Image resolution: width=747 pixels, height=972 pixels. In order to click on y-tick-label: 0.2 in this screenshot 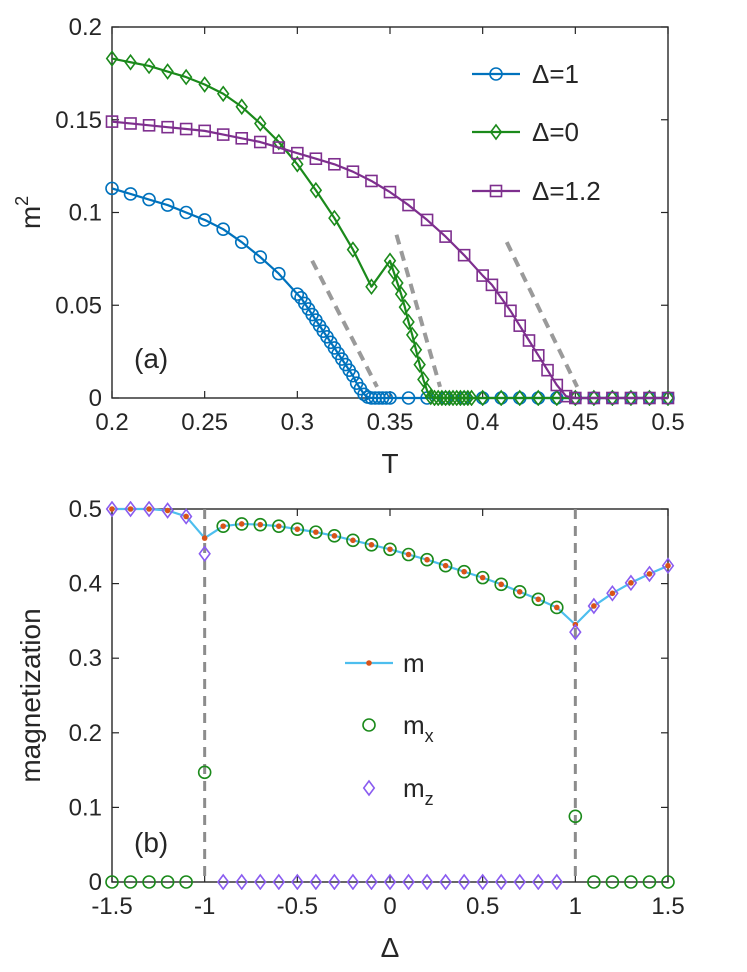, I will do `click(85, 733)`.